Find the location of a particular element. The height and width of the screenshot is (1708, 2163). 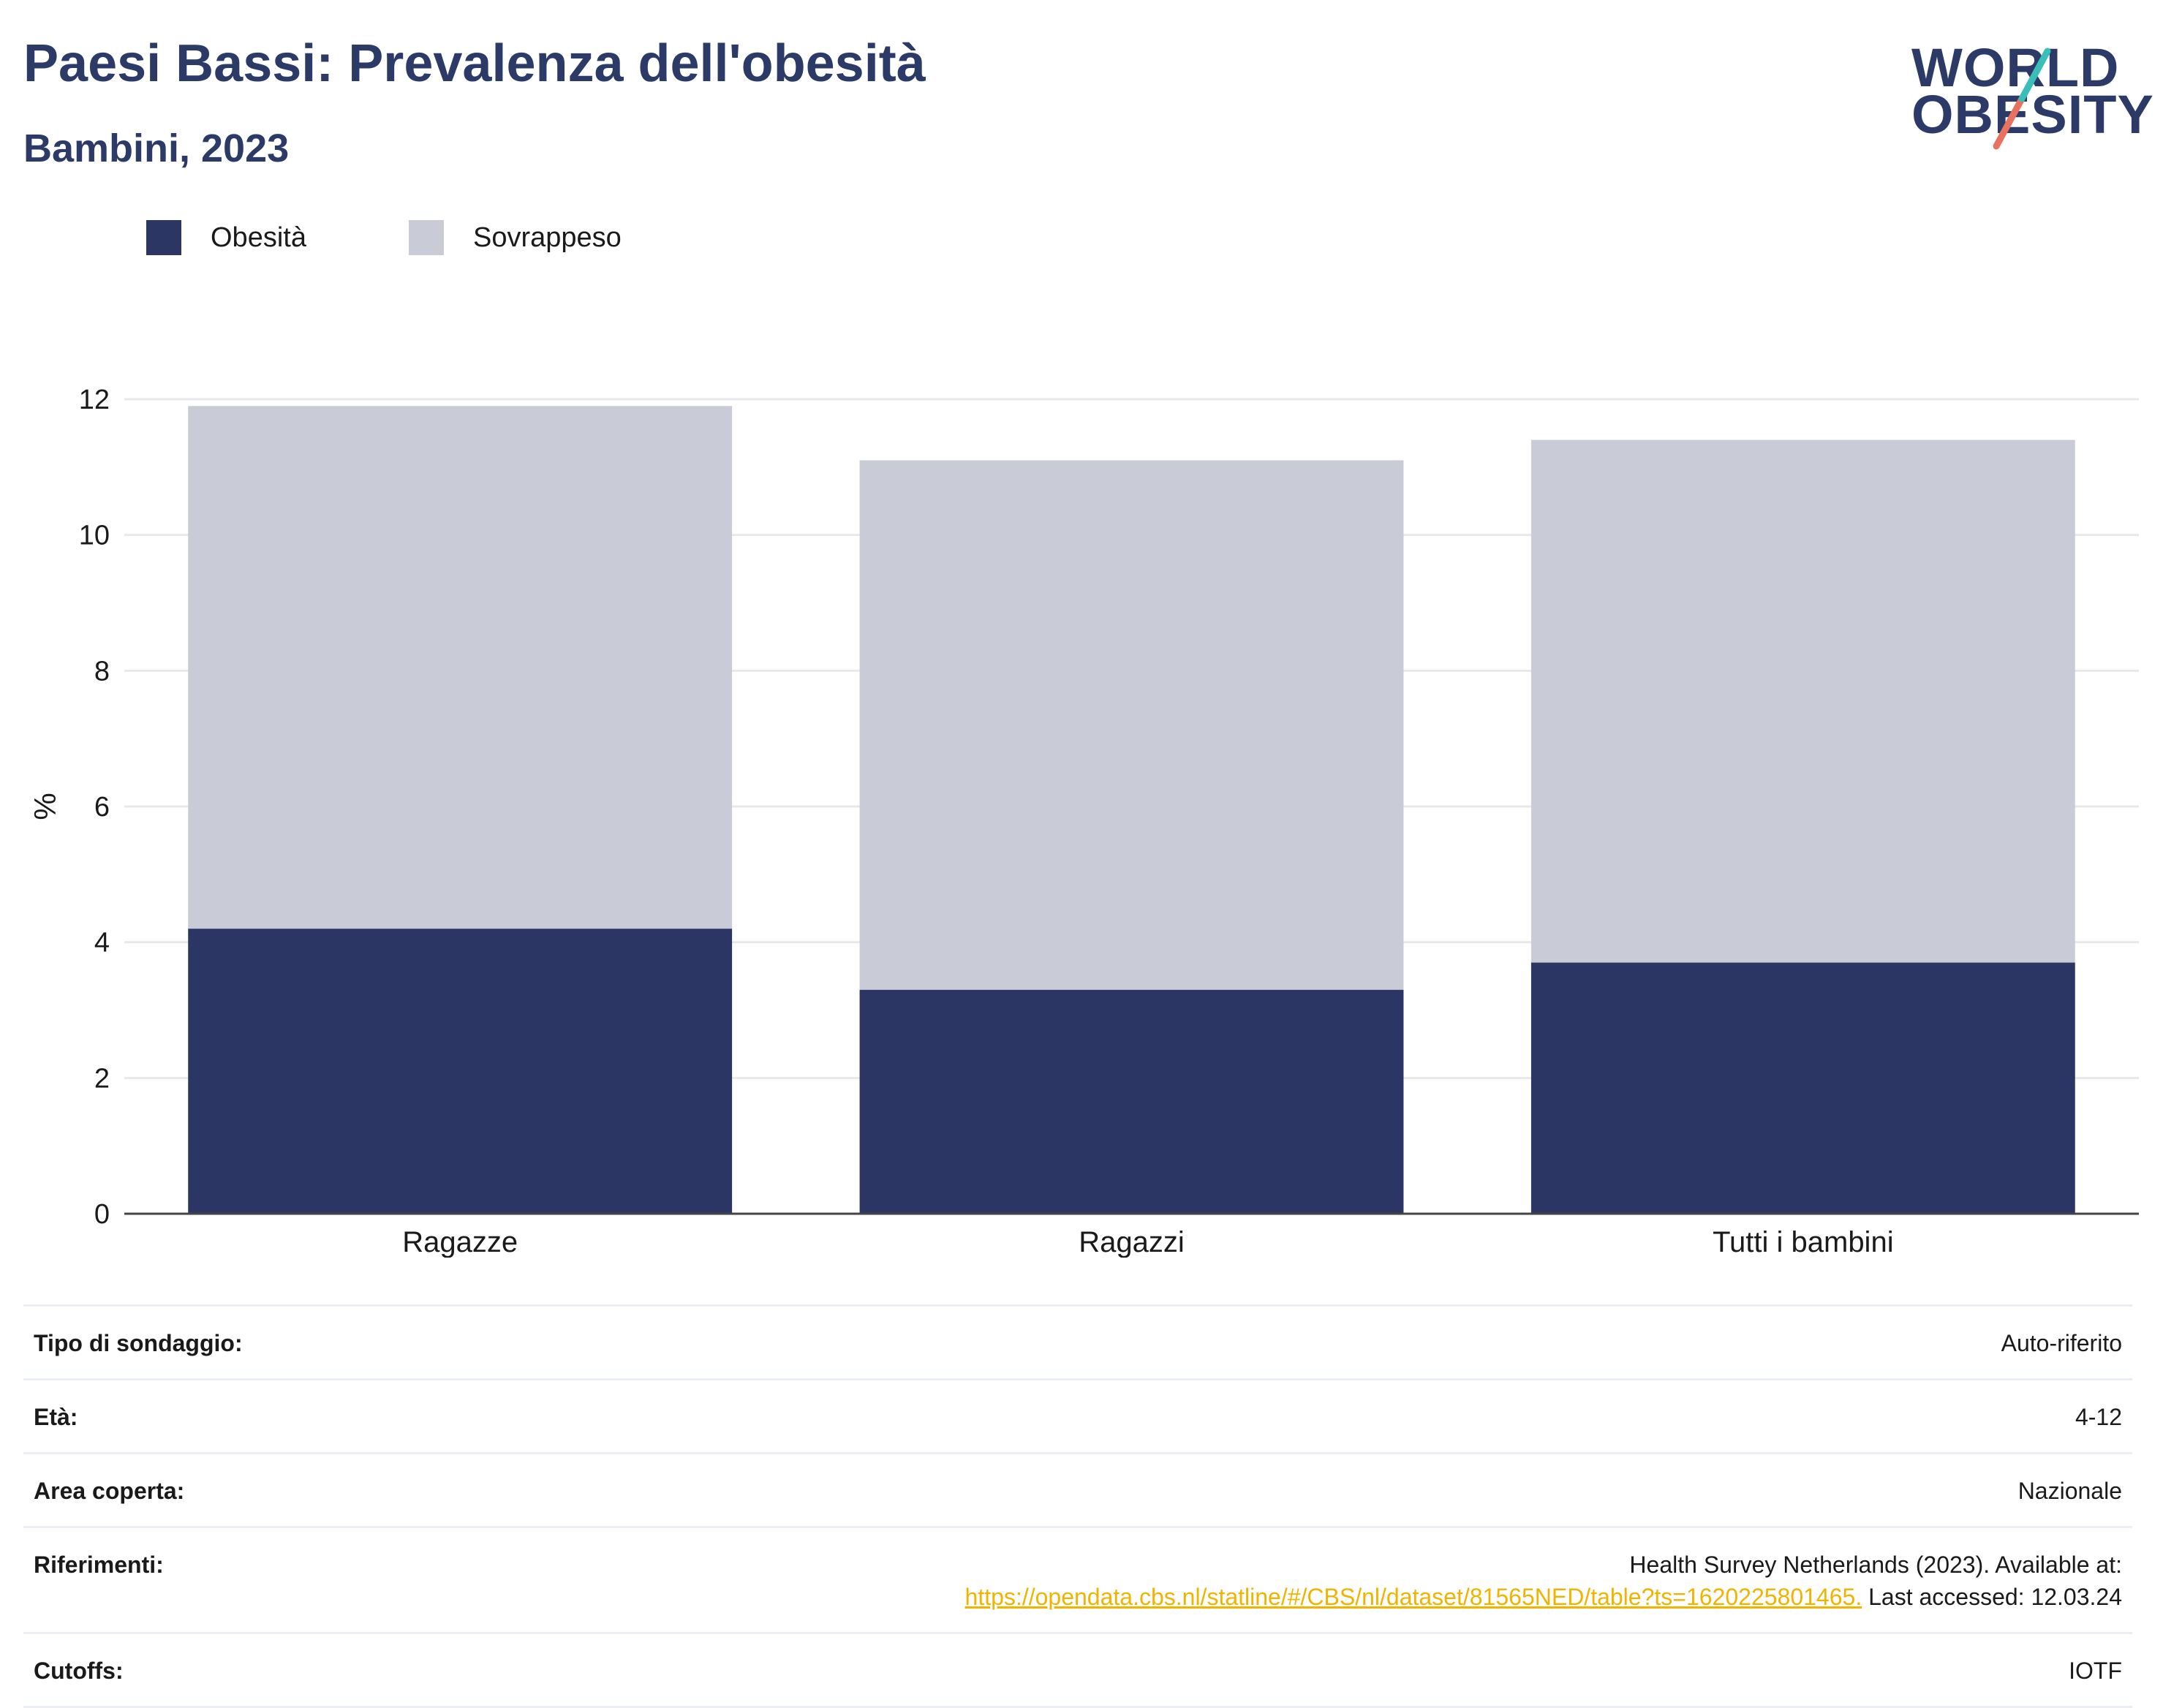

y-tick-label: 4 is located at coordinates (102, 943).